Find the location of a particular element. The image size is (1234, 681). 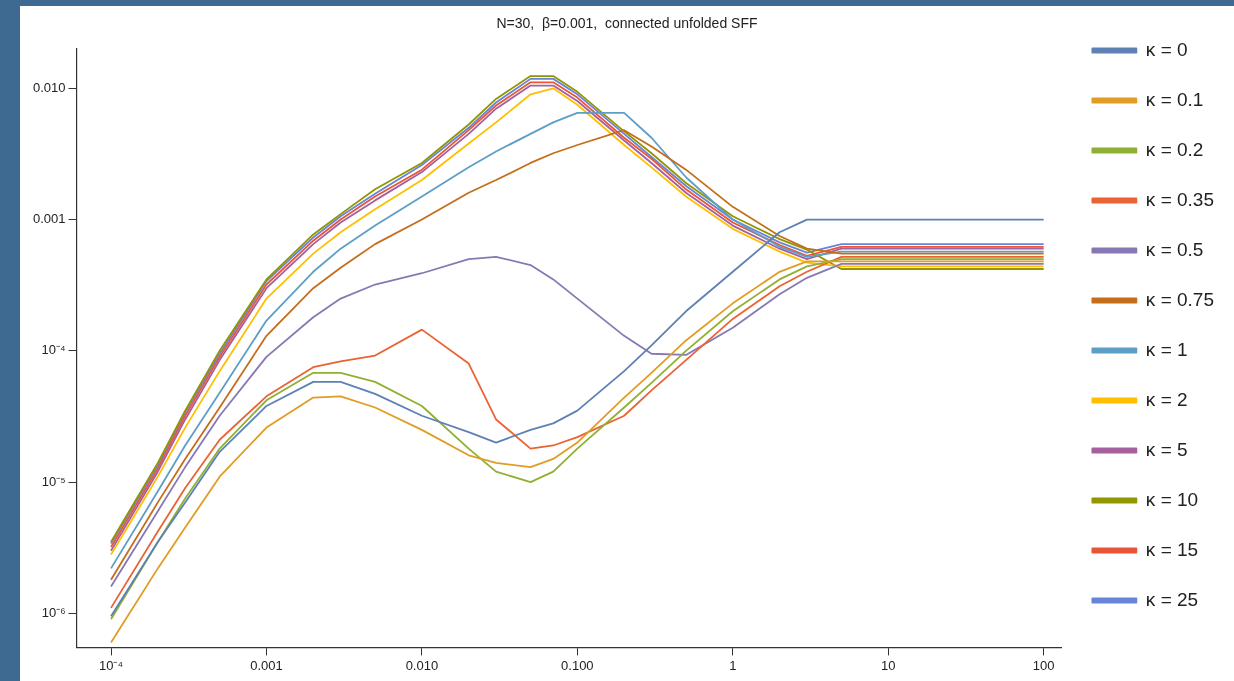

y-tick-label: 10⁻⁵ is located at coordinates (53, 481).